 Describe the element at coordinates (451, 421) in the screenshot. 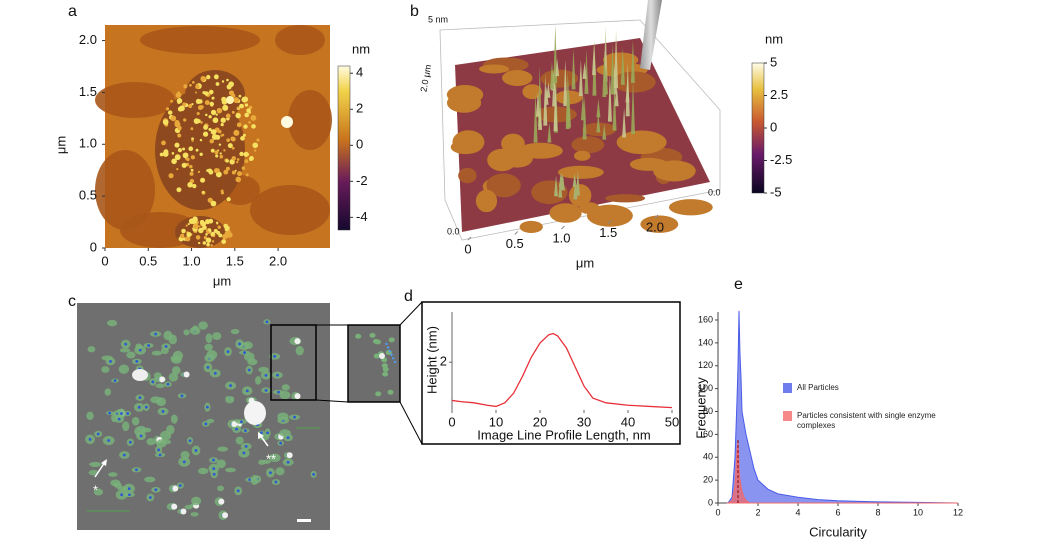

I see `x-tick-label: 0` at that location.